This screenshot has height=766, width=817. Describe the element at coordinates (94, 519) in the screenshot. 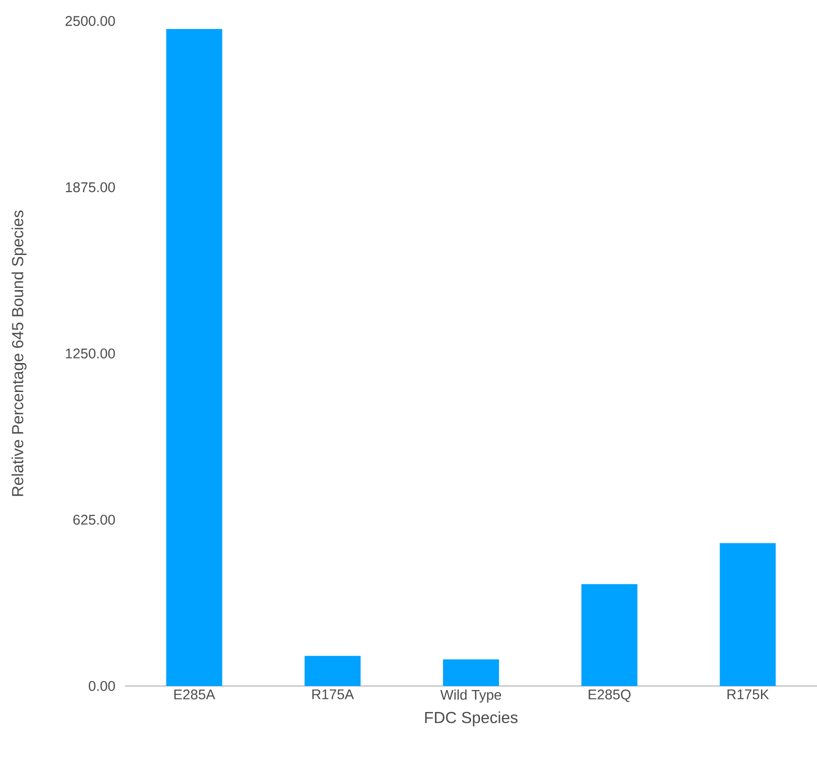

I see `y-tick-label: 625.00` at that location.